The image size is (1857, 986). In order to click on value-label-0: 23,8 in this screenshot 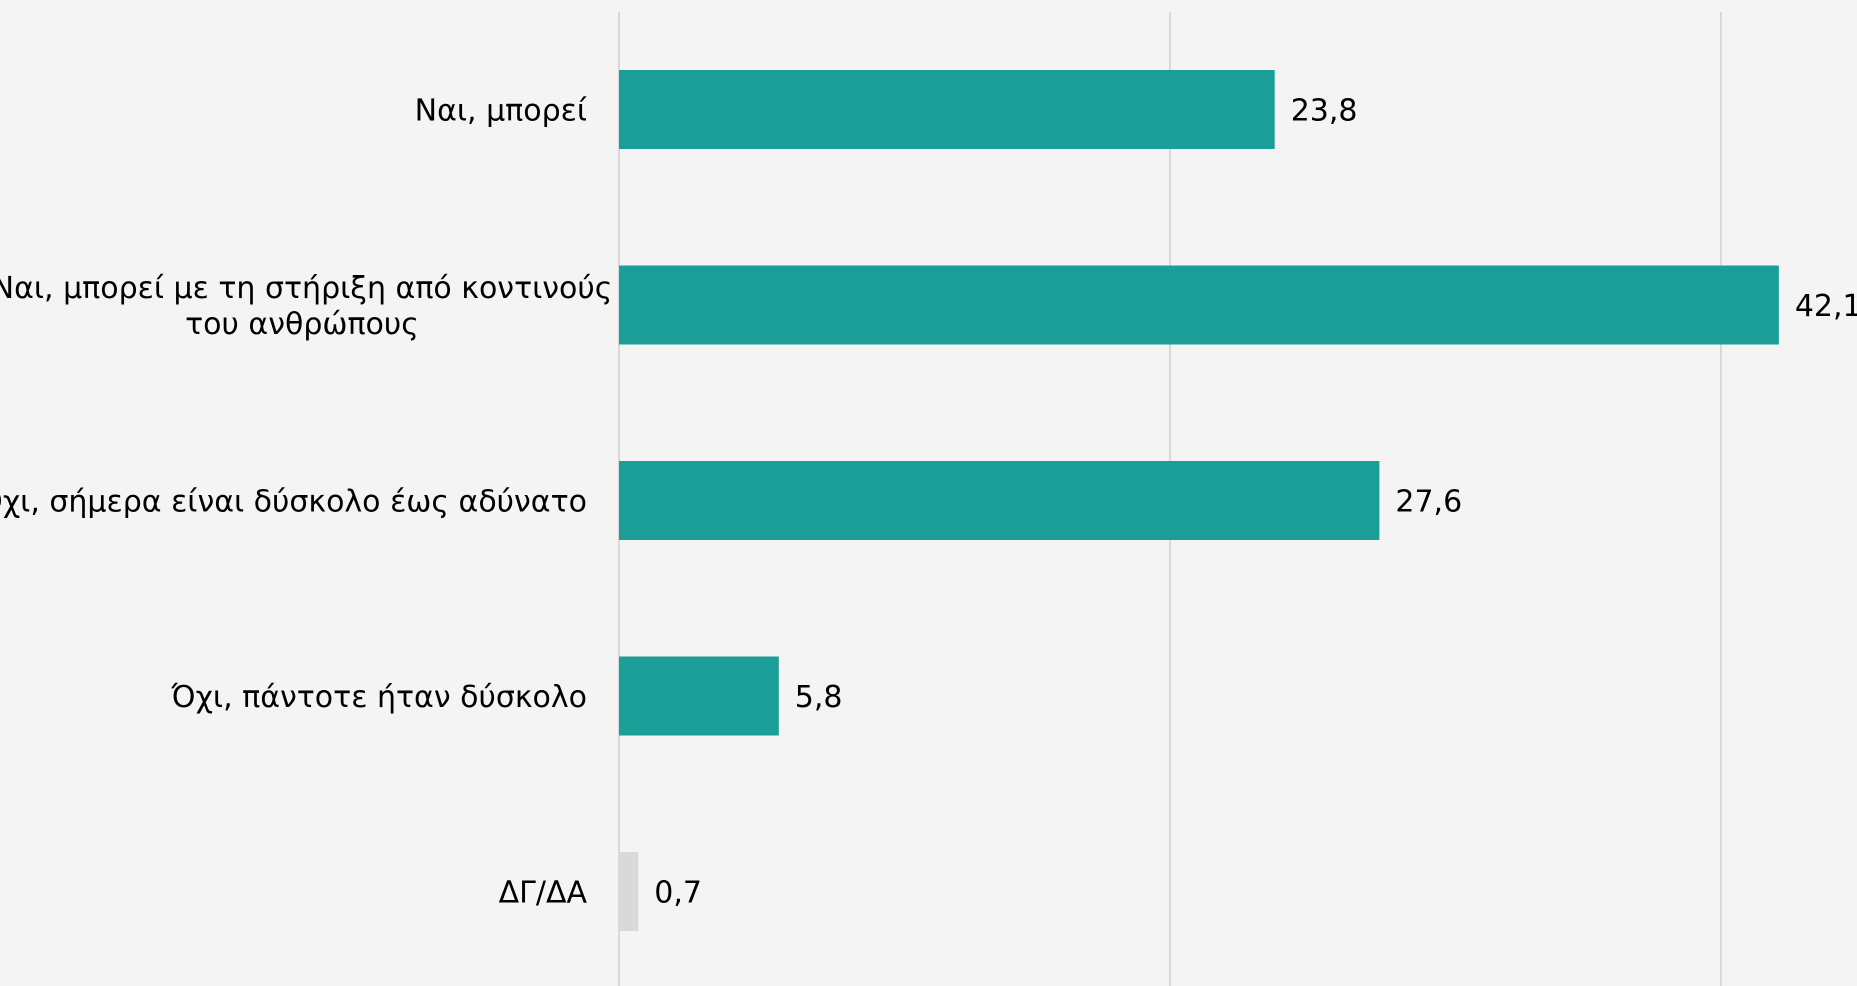, I will do `click(1324, 111)`.